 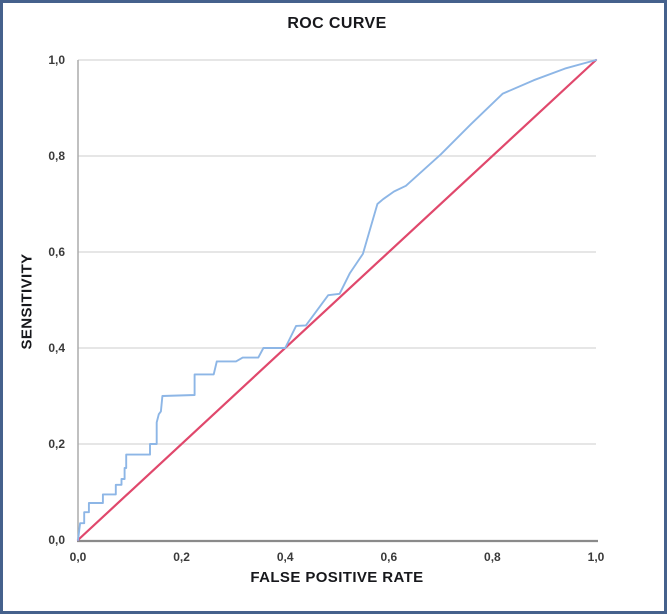 What do you see at coordinates (389, 557) in the screenshot?
I see `x-tick-label: 0,6` at bounding box center [389, 557].